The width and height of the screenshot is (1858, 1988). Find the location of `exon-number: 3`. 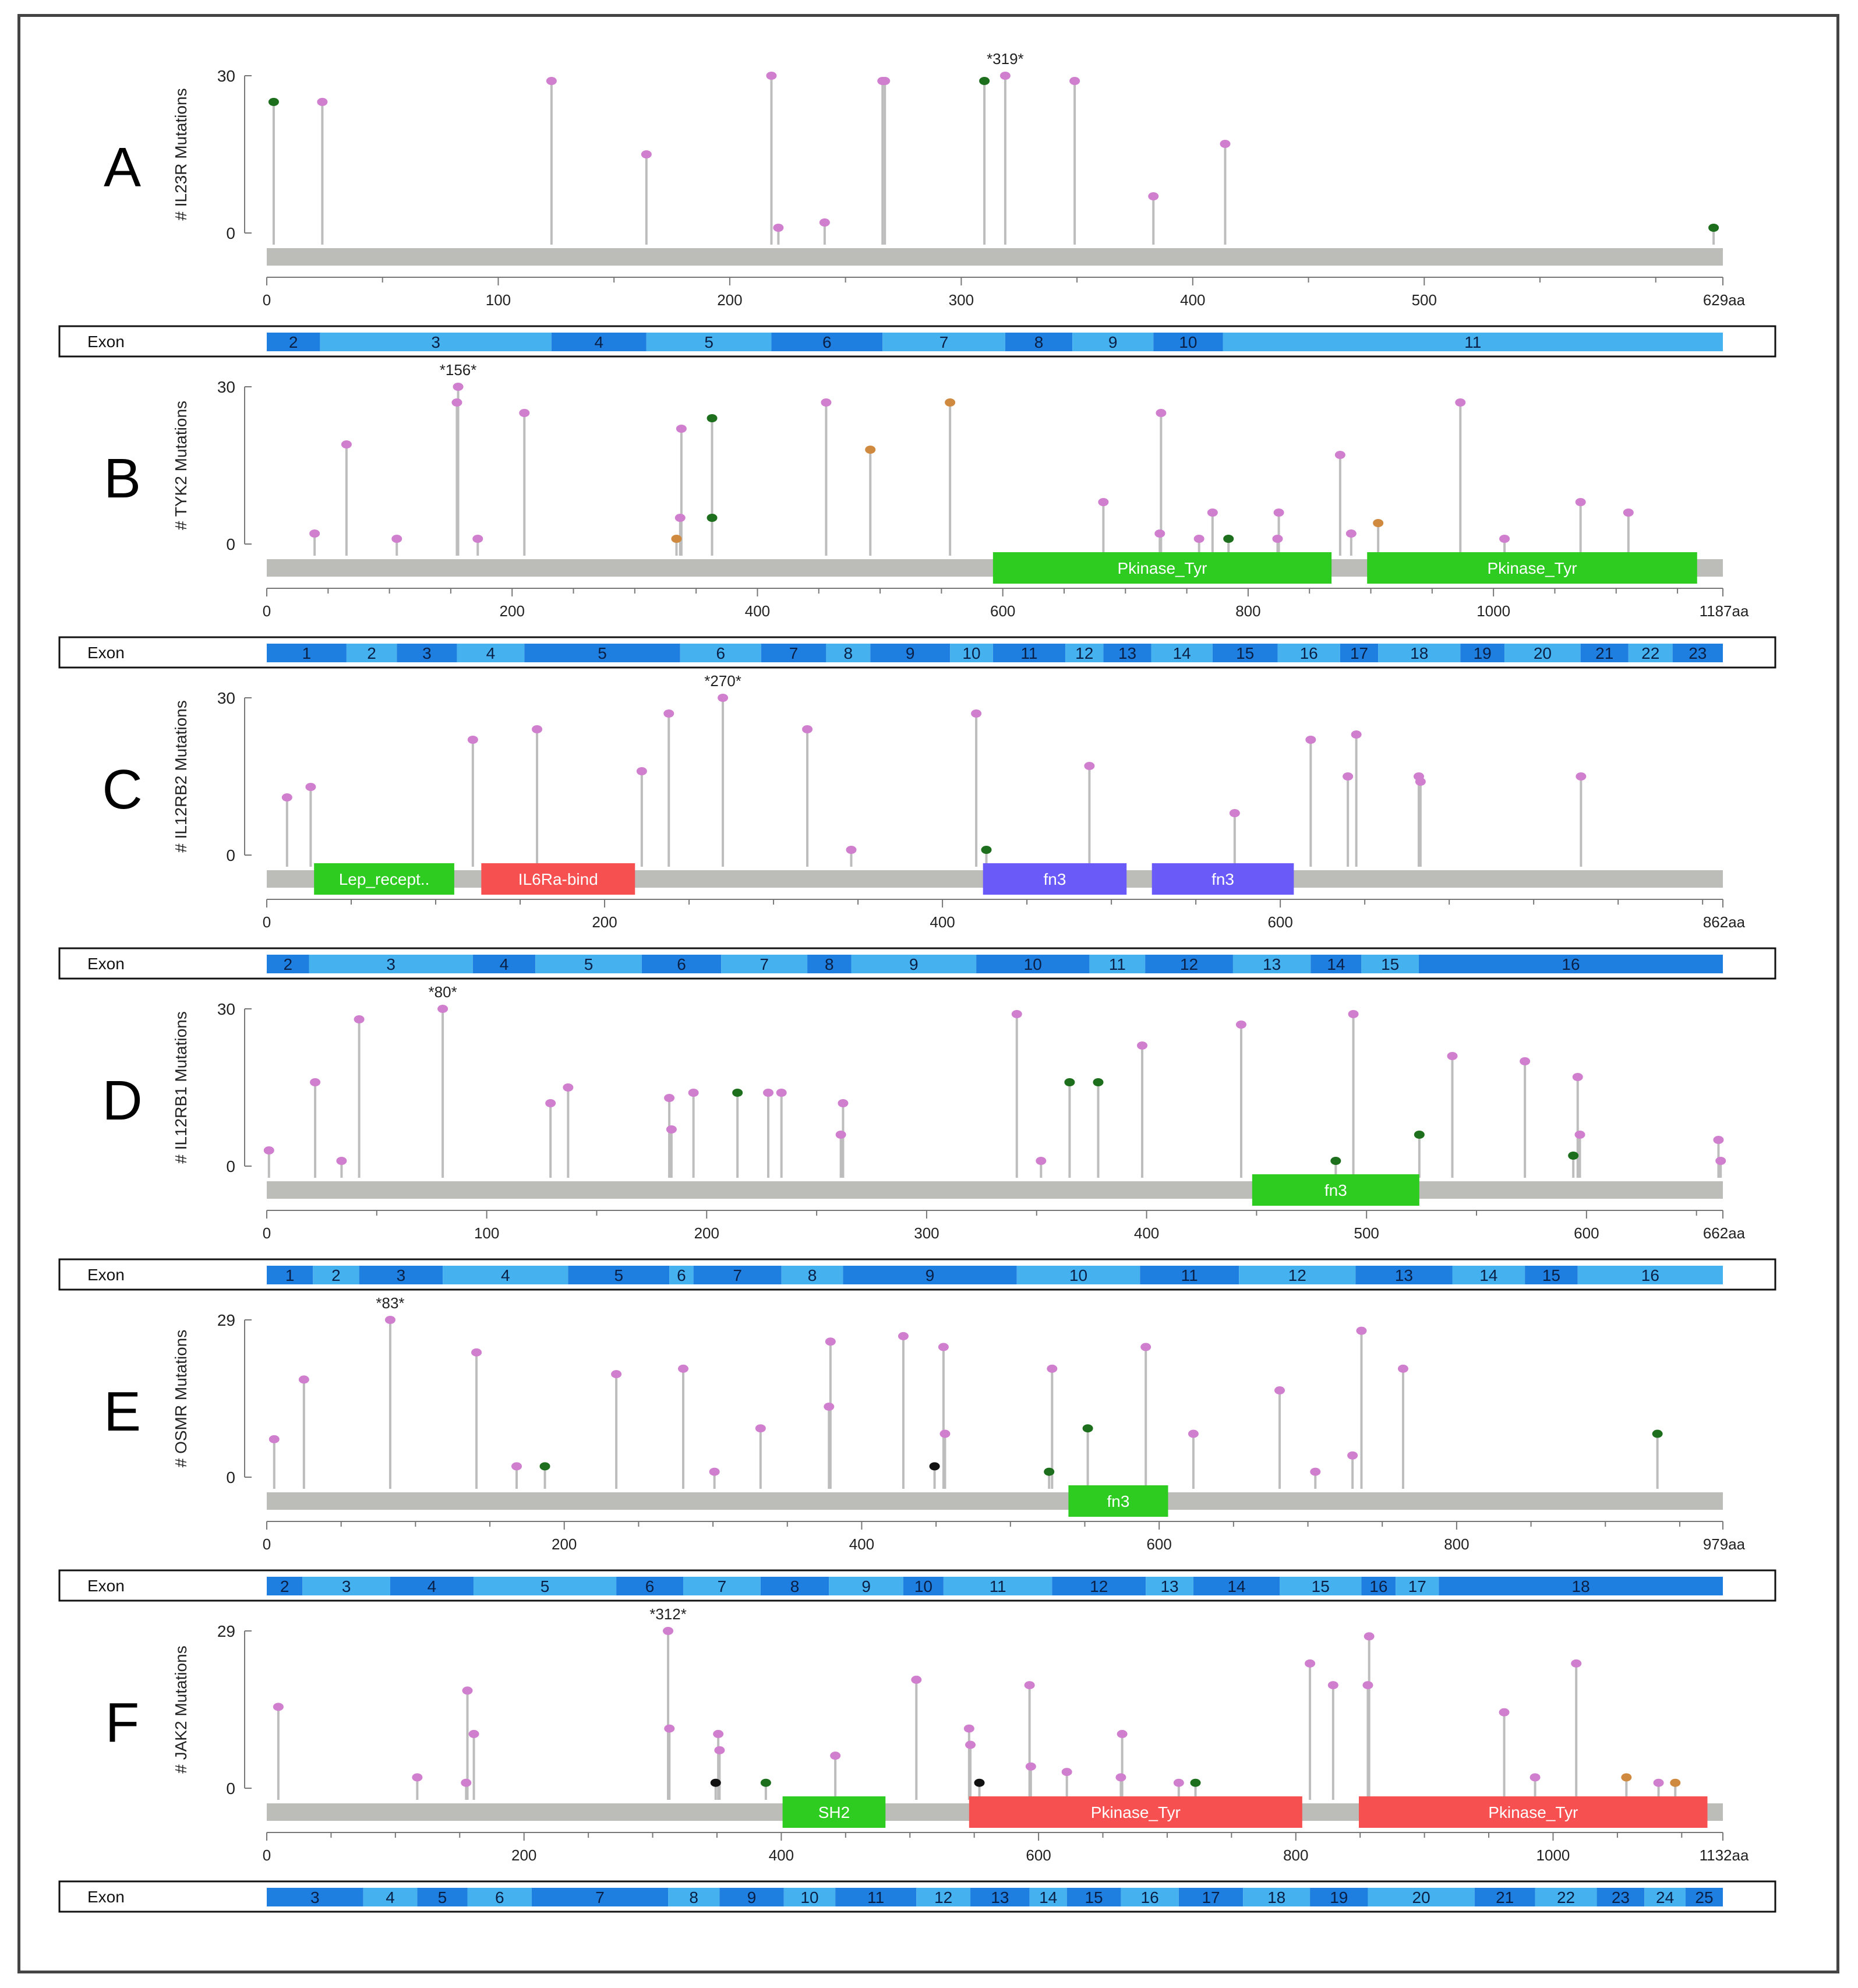

exon-number: 3 is located at coordinates (346, 1586).